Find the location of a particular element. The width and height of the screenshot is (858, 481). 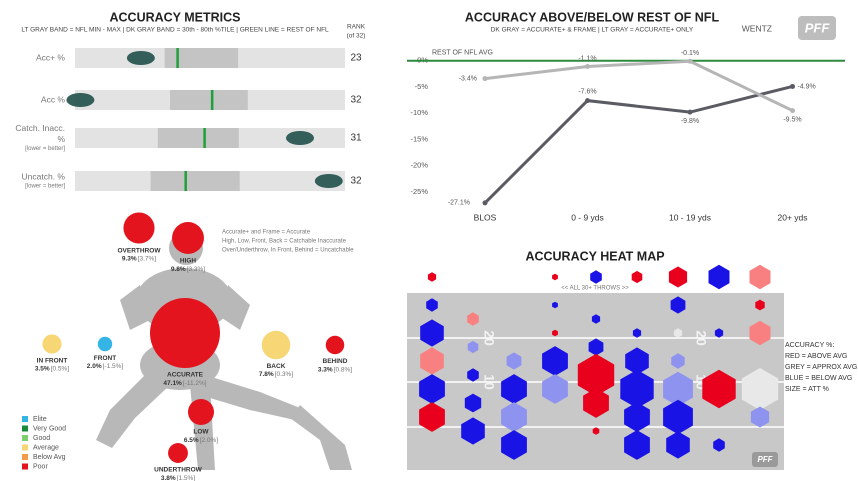

yard-number: 10 is located at coordinates (489, 382).